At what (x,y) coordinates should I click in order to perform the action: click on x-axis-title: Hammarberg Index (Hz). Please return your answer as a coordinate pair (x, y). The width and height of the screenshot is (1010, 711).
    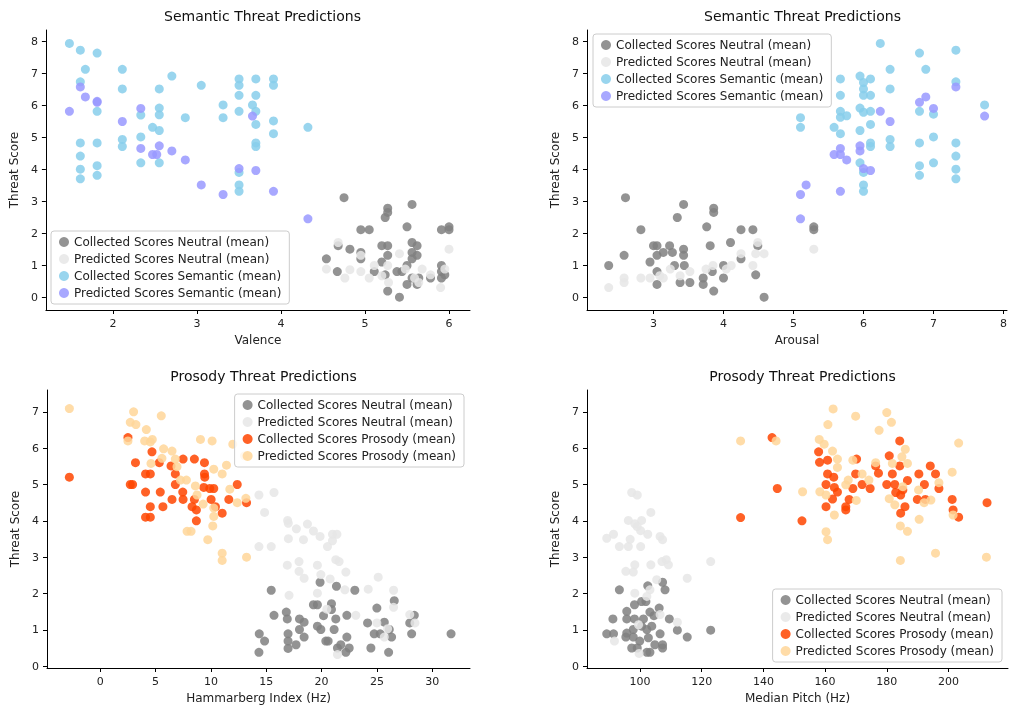
    Looking at the image, I should click on (258, 697).